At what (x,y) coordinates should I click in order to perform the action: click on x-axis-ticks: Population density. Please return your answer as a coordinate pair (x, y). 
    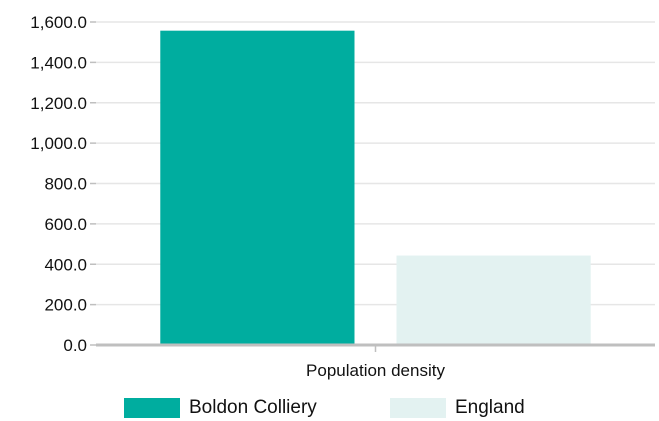
    Looking at the image, I should click on (375, 362).